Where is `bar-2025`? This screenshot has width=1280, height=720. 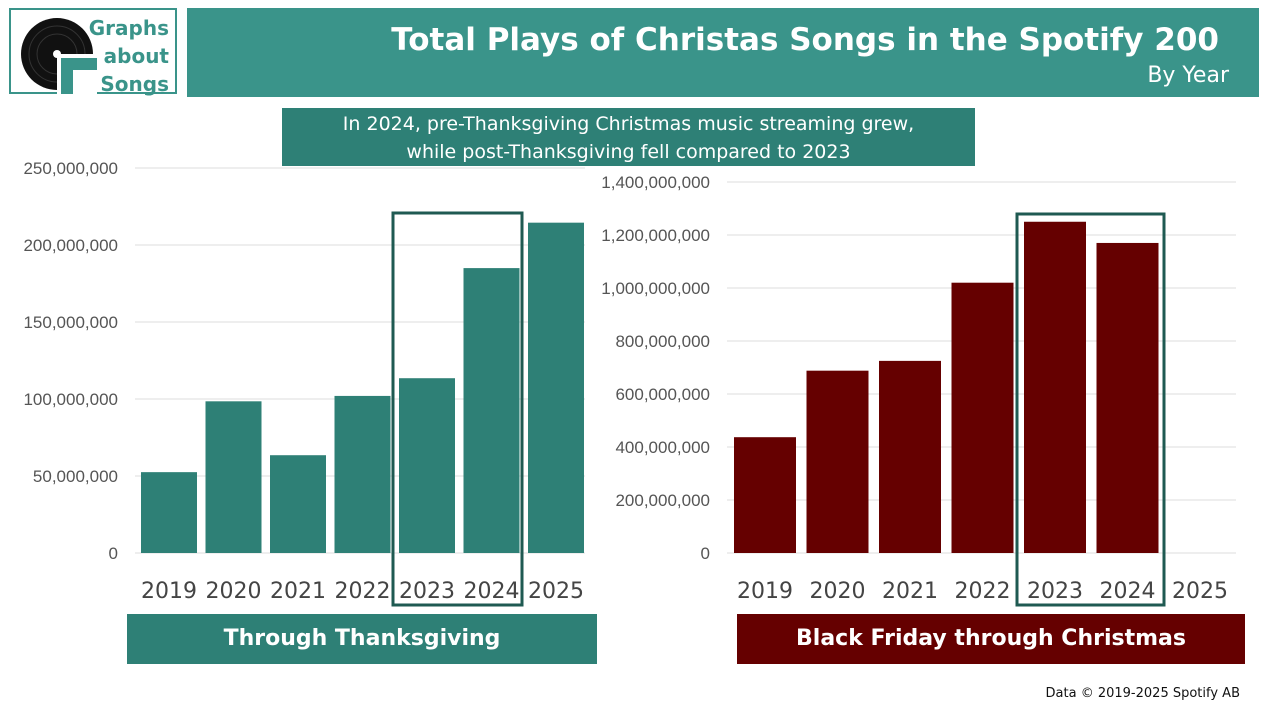
bar-2025 is located at coordinates (556, 388).